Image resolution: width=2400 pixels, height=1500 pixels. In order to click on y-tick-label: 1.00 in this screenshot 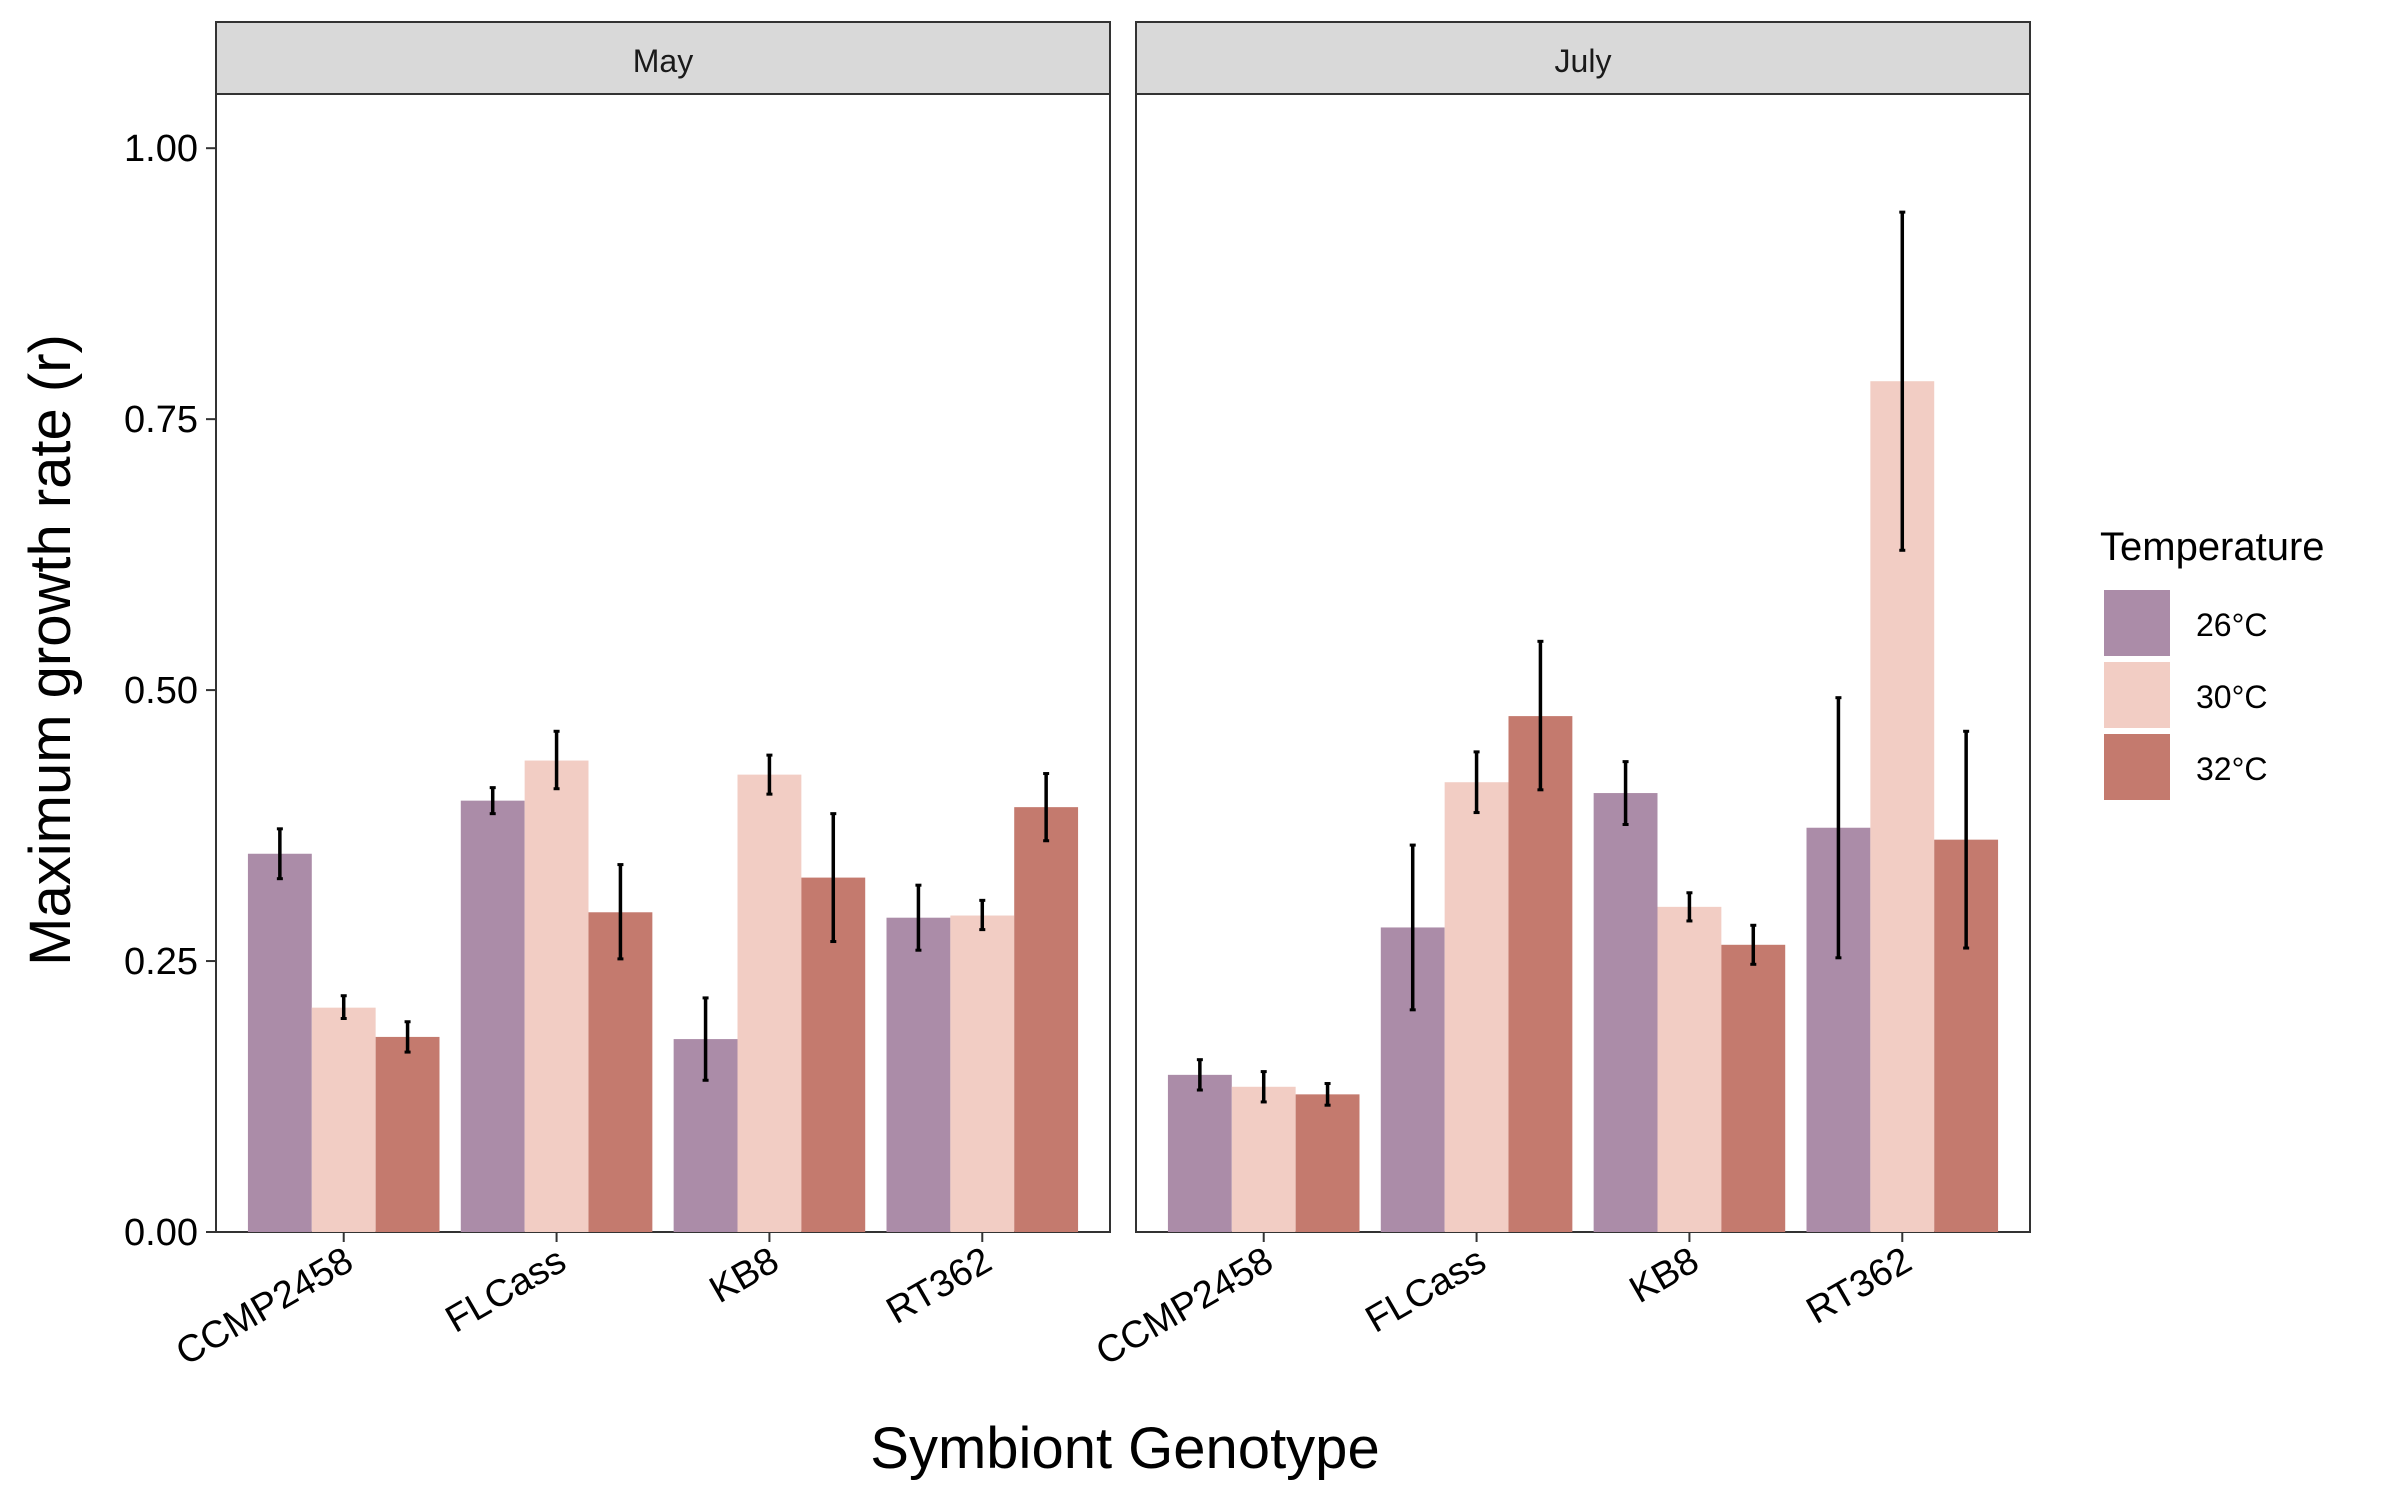, I will do `click(161, 149)`.